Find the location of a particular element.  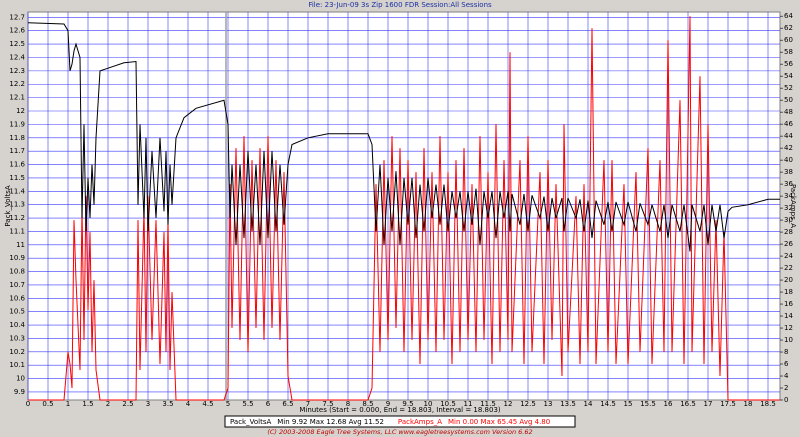

y2-tick-label: 56 is located at coordinates (788, 64).